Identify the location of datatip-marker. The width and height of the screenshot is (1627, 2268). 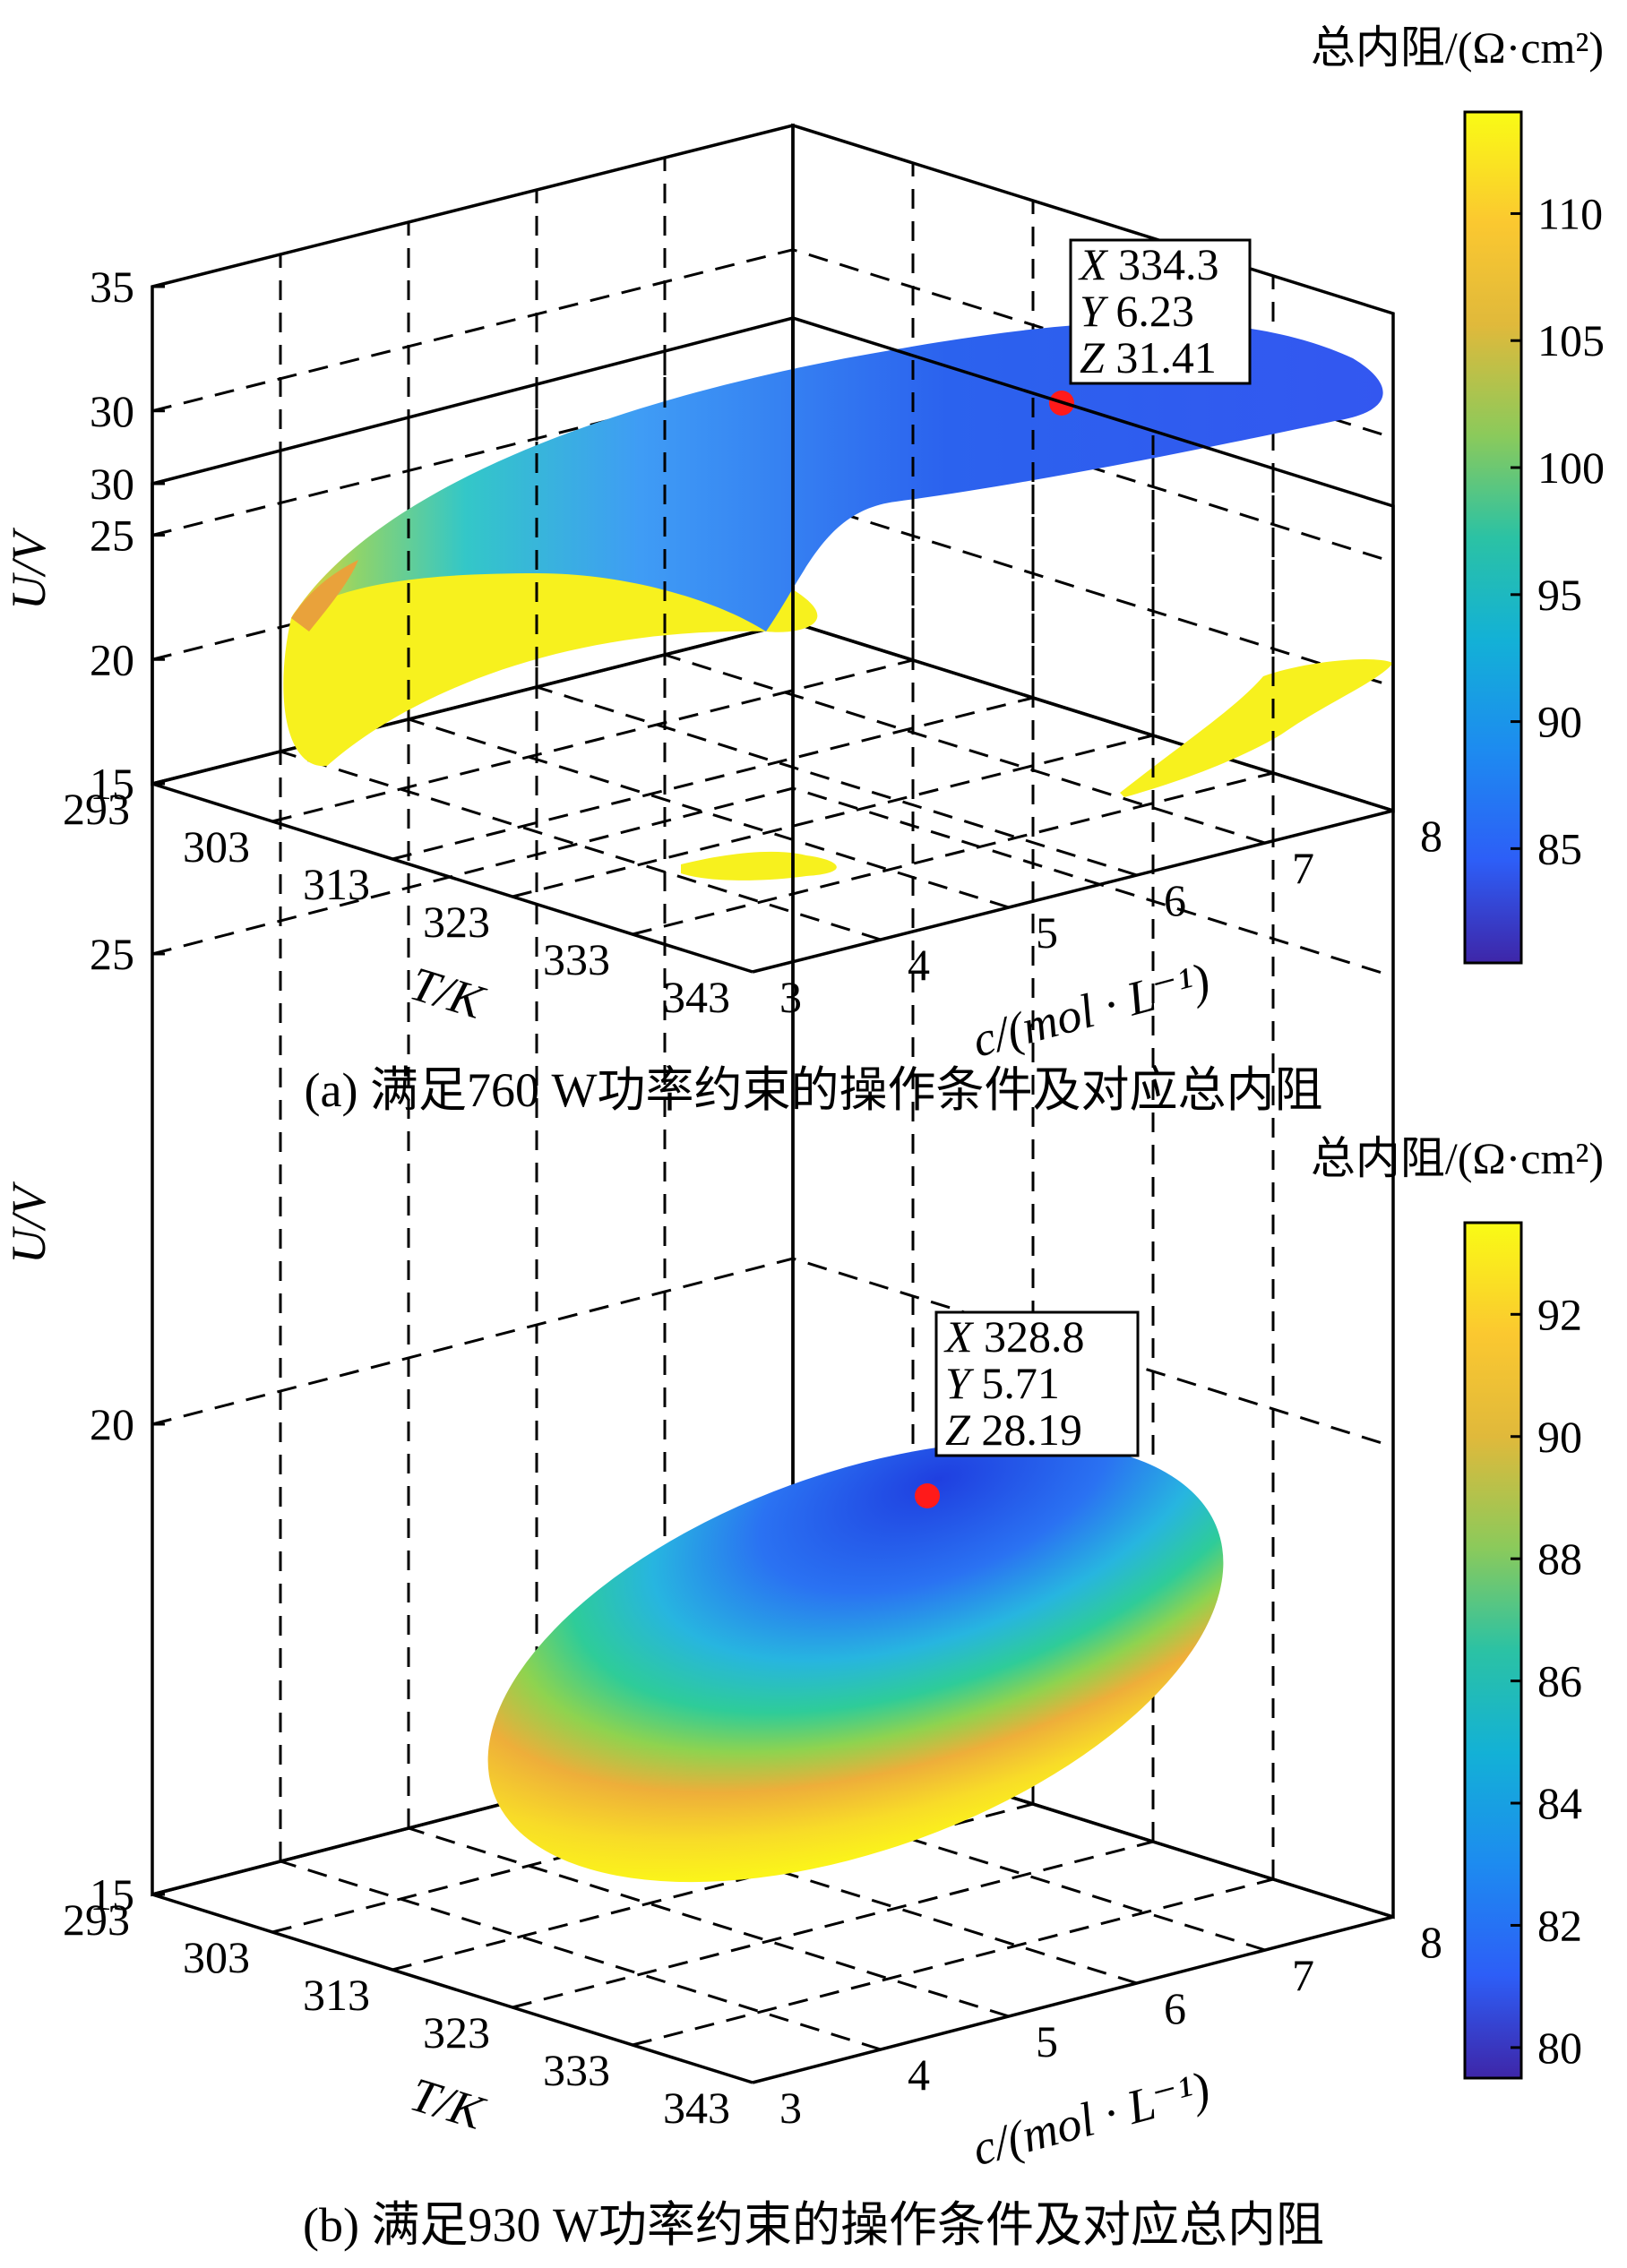
(928, 1496).